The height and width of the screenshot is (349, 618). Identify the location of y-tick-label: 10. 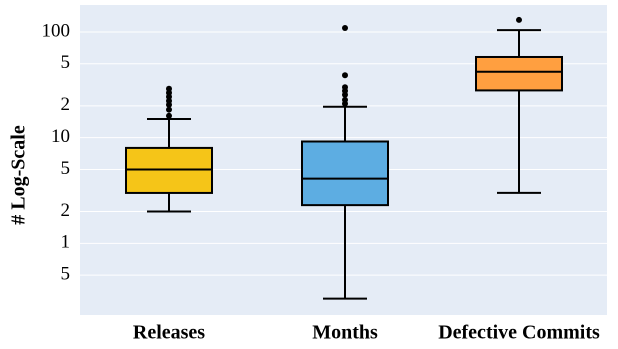
(60, 136).